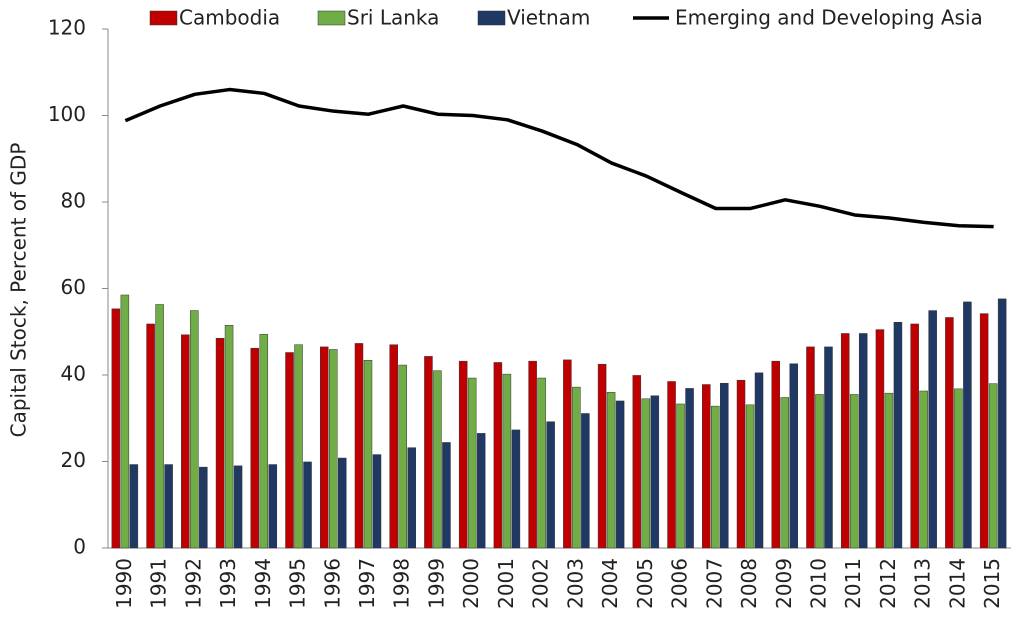  What do you see at coordinates (67, 114) in the screenshot?
I see `y-tick-label: 100` at bounding box center [67, 114].